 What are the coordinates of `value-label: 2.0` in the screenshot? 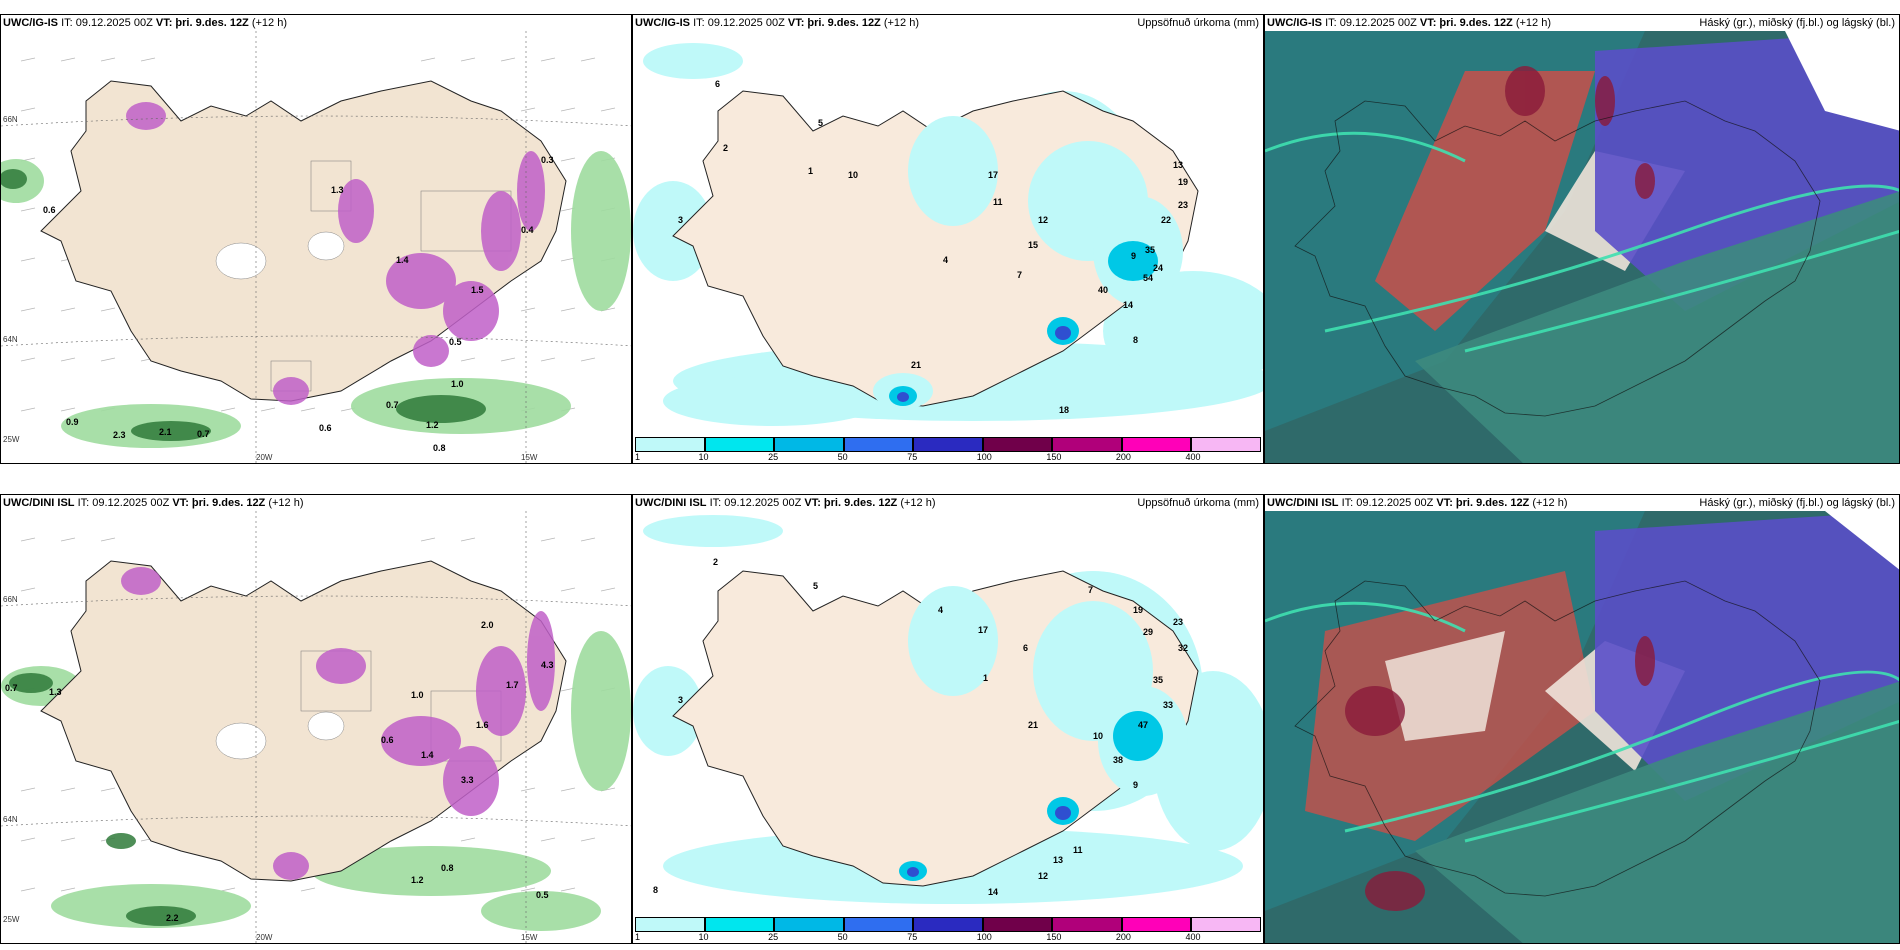 It's located at (487, 625).